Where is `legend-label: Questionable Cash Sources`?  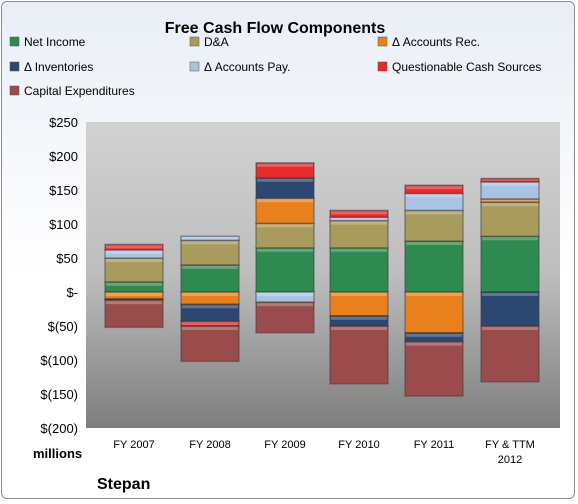 legend-label: Questionable Cash Sources is located at coordinates (466, 67).